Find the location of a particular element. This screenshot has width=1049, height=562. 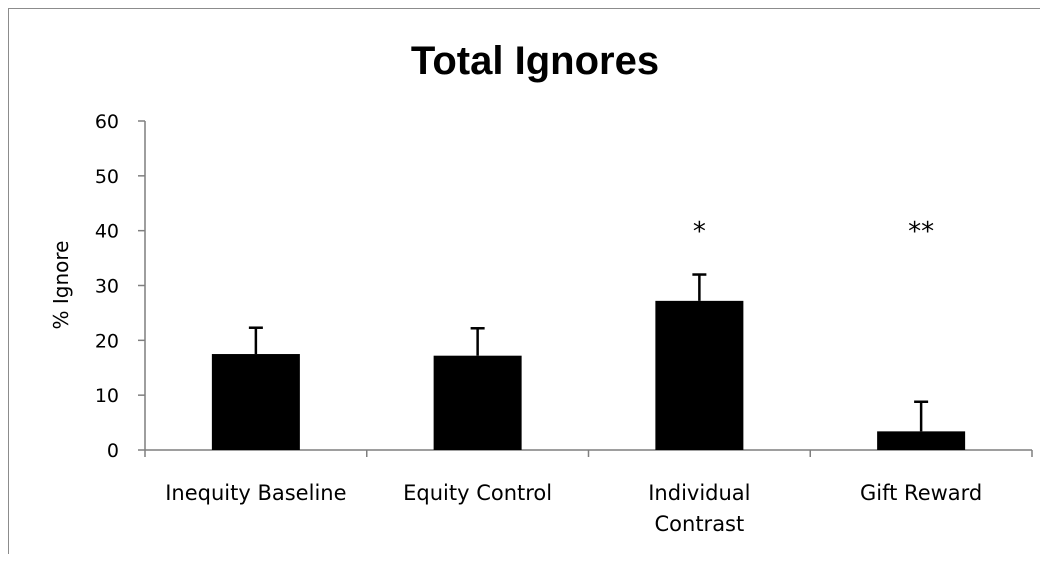

y-tick-label: 30 is located at coordinates (107, 287).